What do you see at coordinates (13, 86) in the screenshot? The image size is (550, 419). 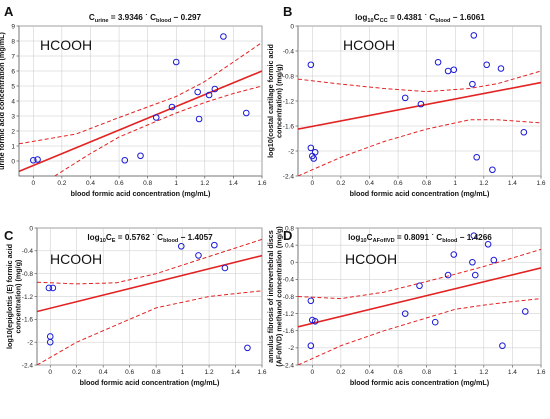 I see `y-tick-label: 5` at bounding box center [13, 86].